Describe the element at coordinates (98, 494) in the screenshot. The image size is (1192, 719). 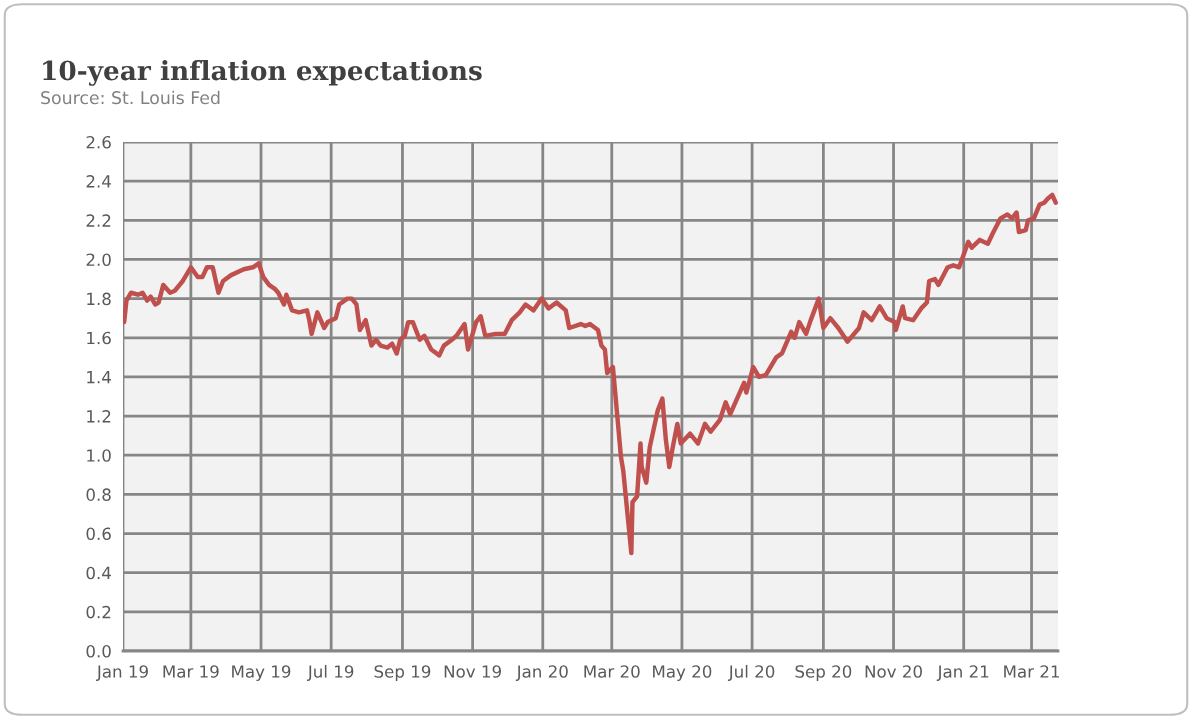
I see `y-tick-label: 0.8` at that location.